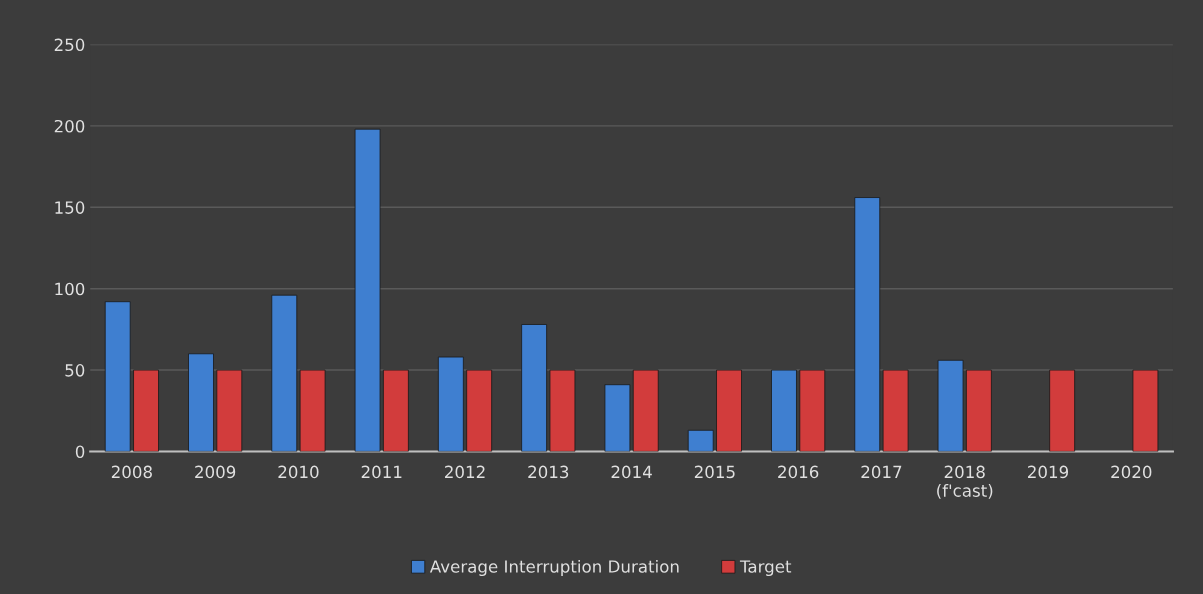 The image size is (1203, 594). What do you see at coordinates (1131, 472) in the screenshot?
I see `x-tick-label: 2020` at bounding box center [1131, 472].